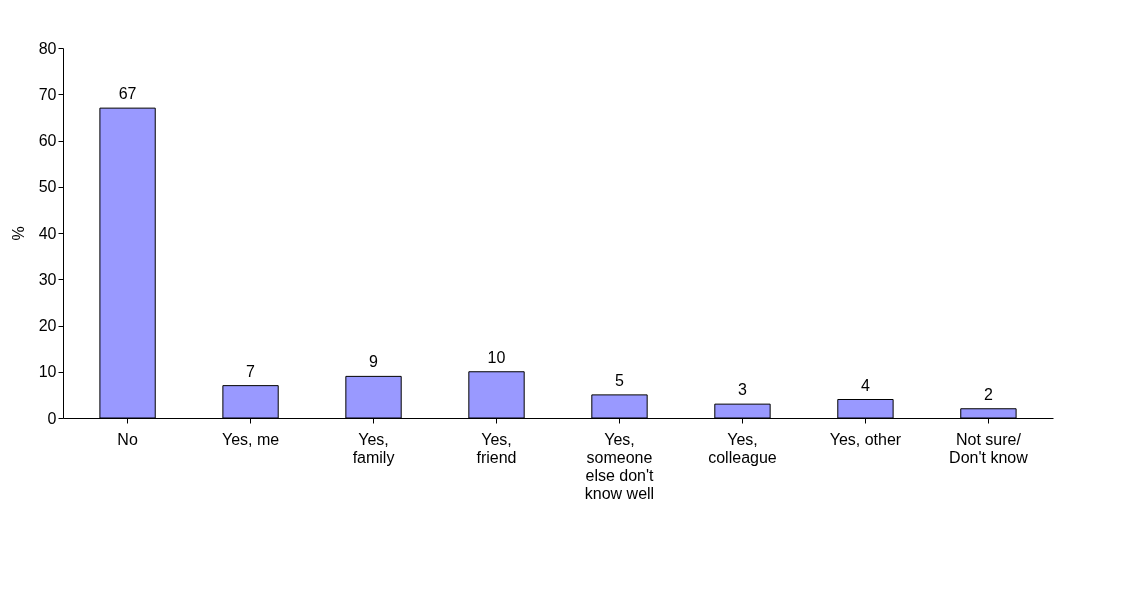  What do you see at coordinates (619, 466) in the screenshot?
I see `x-tick-label: Yes, someone else don't know well` at bounding box center [619, 466].